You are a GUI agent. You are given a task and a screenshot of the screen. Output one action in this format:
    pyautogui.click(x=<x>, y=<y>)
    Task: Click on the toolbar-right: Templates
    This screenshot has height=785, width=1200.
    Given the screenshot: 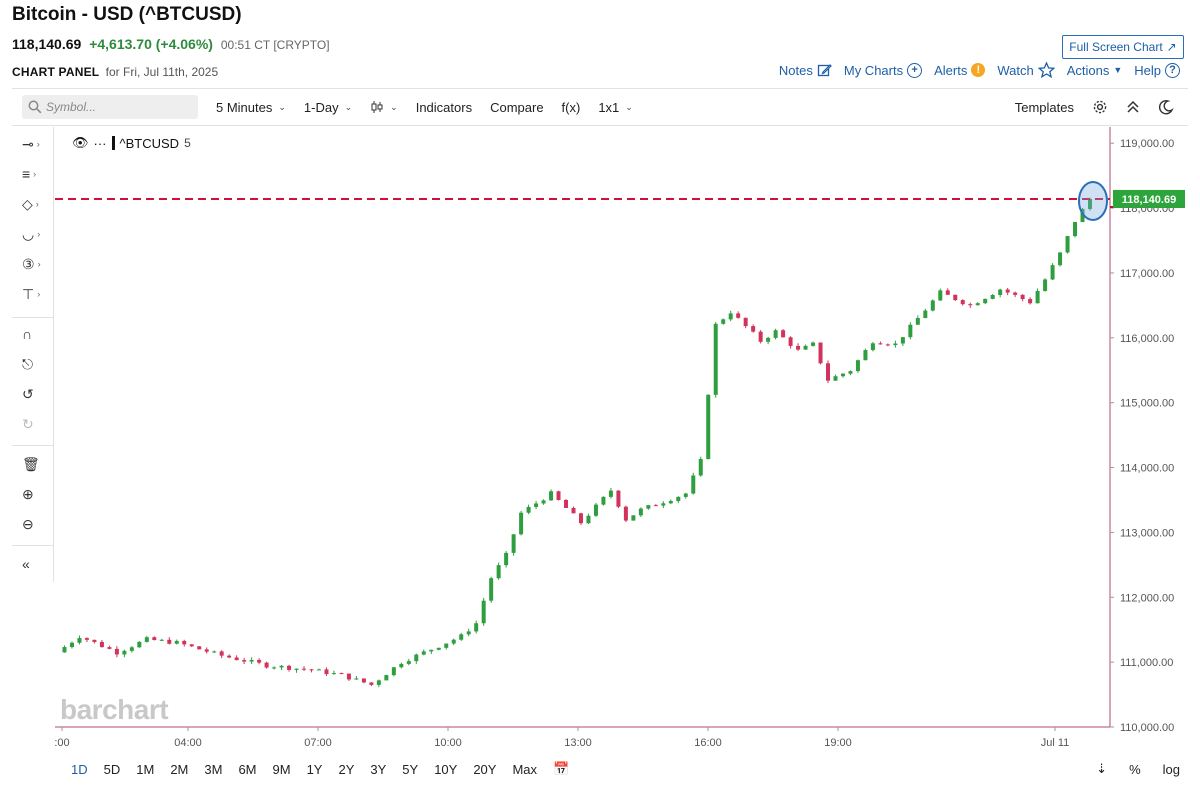 What is the action you would take?
    pyautogui.click(x=1101, y=107)
    